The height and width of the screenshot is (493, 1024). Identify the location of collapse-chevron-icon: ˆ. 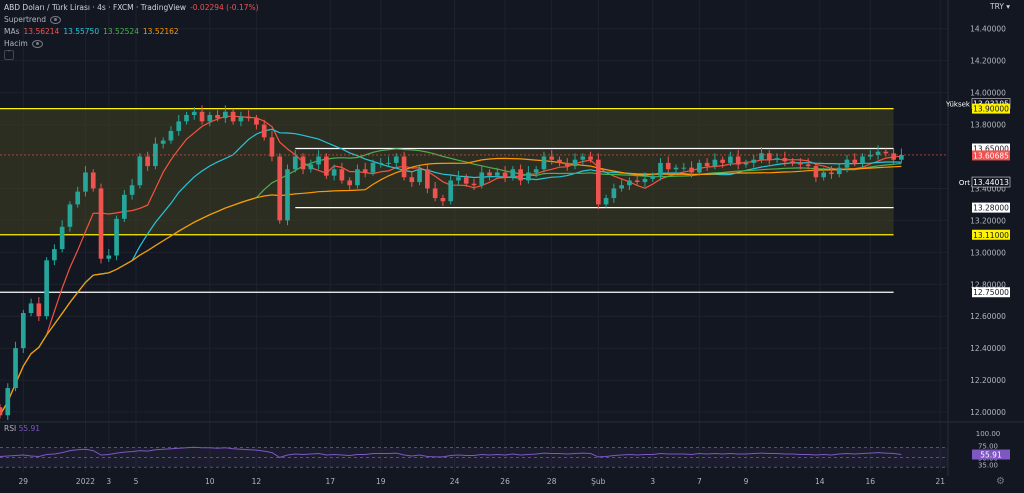
(9, 55).